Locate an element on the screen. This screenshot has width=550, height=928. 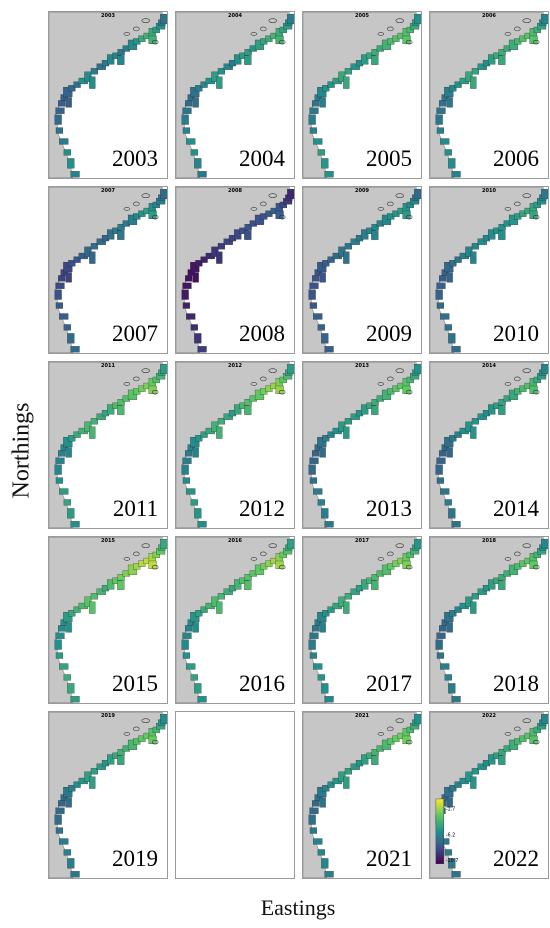
map-panel-2014: 2014 2014 is located at coordinates (489, 445).